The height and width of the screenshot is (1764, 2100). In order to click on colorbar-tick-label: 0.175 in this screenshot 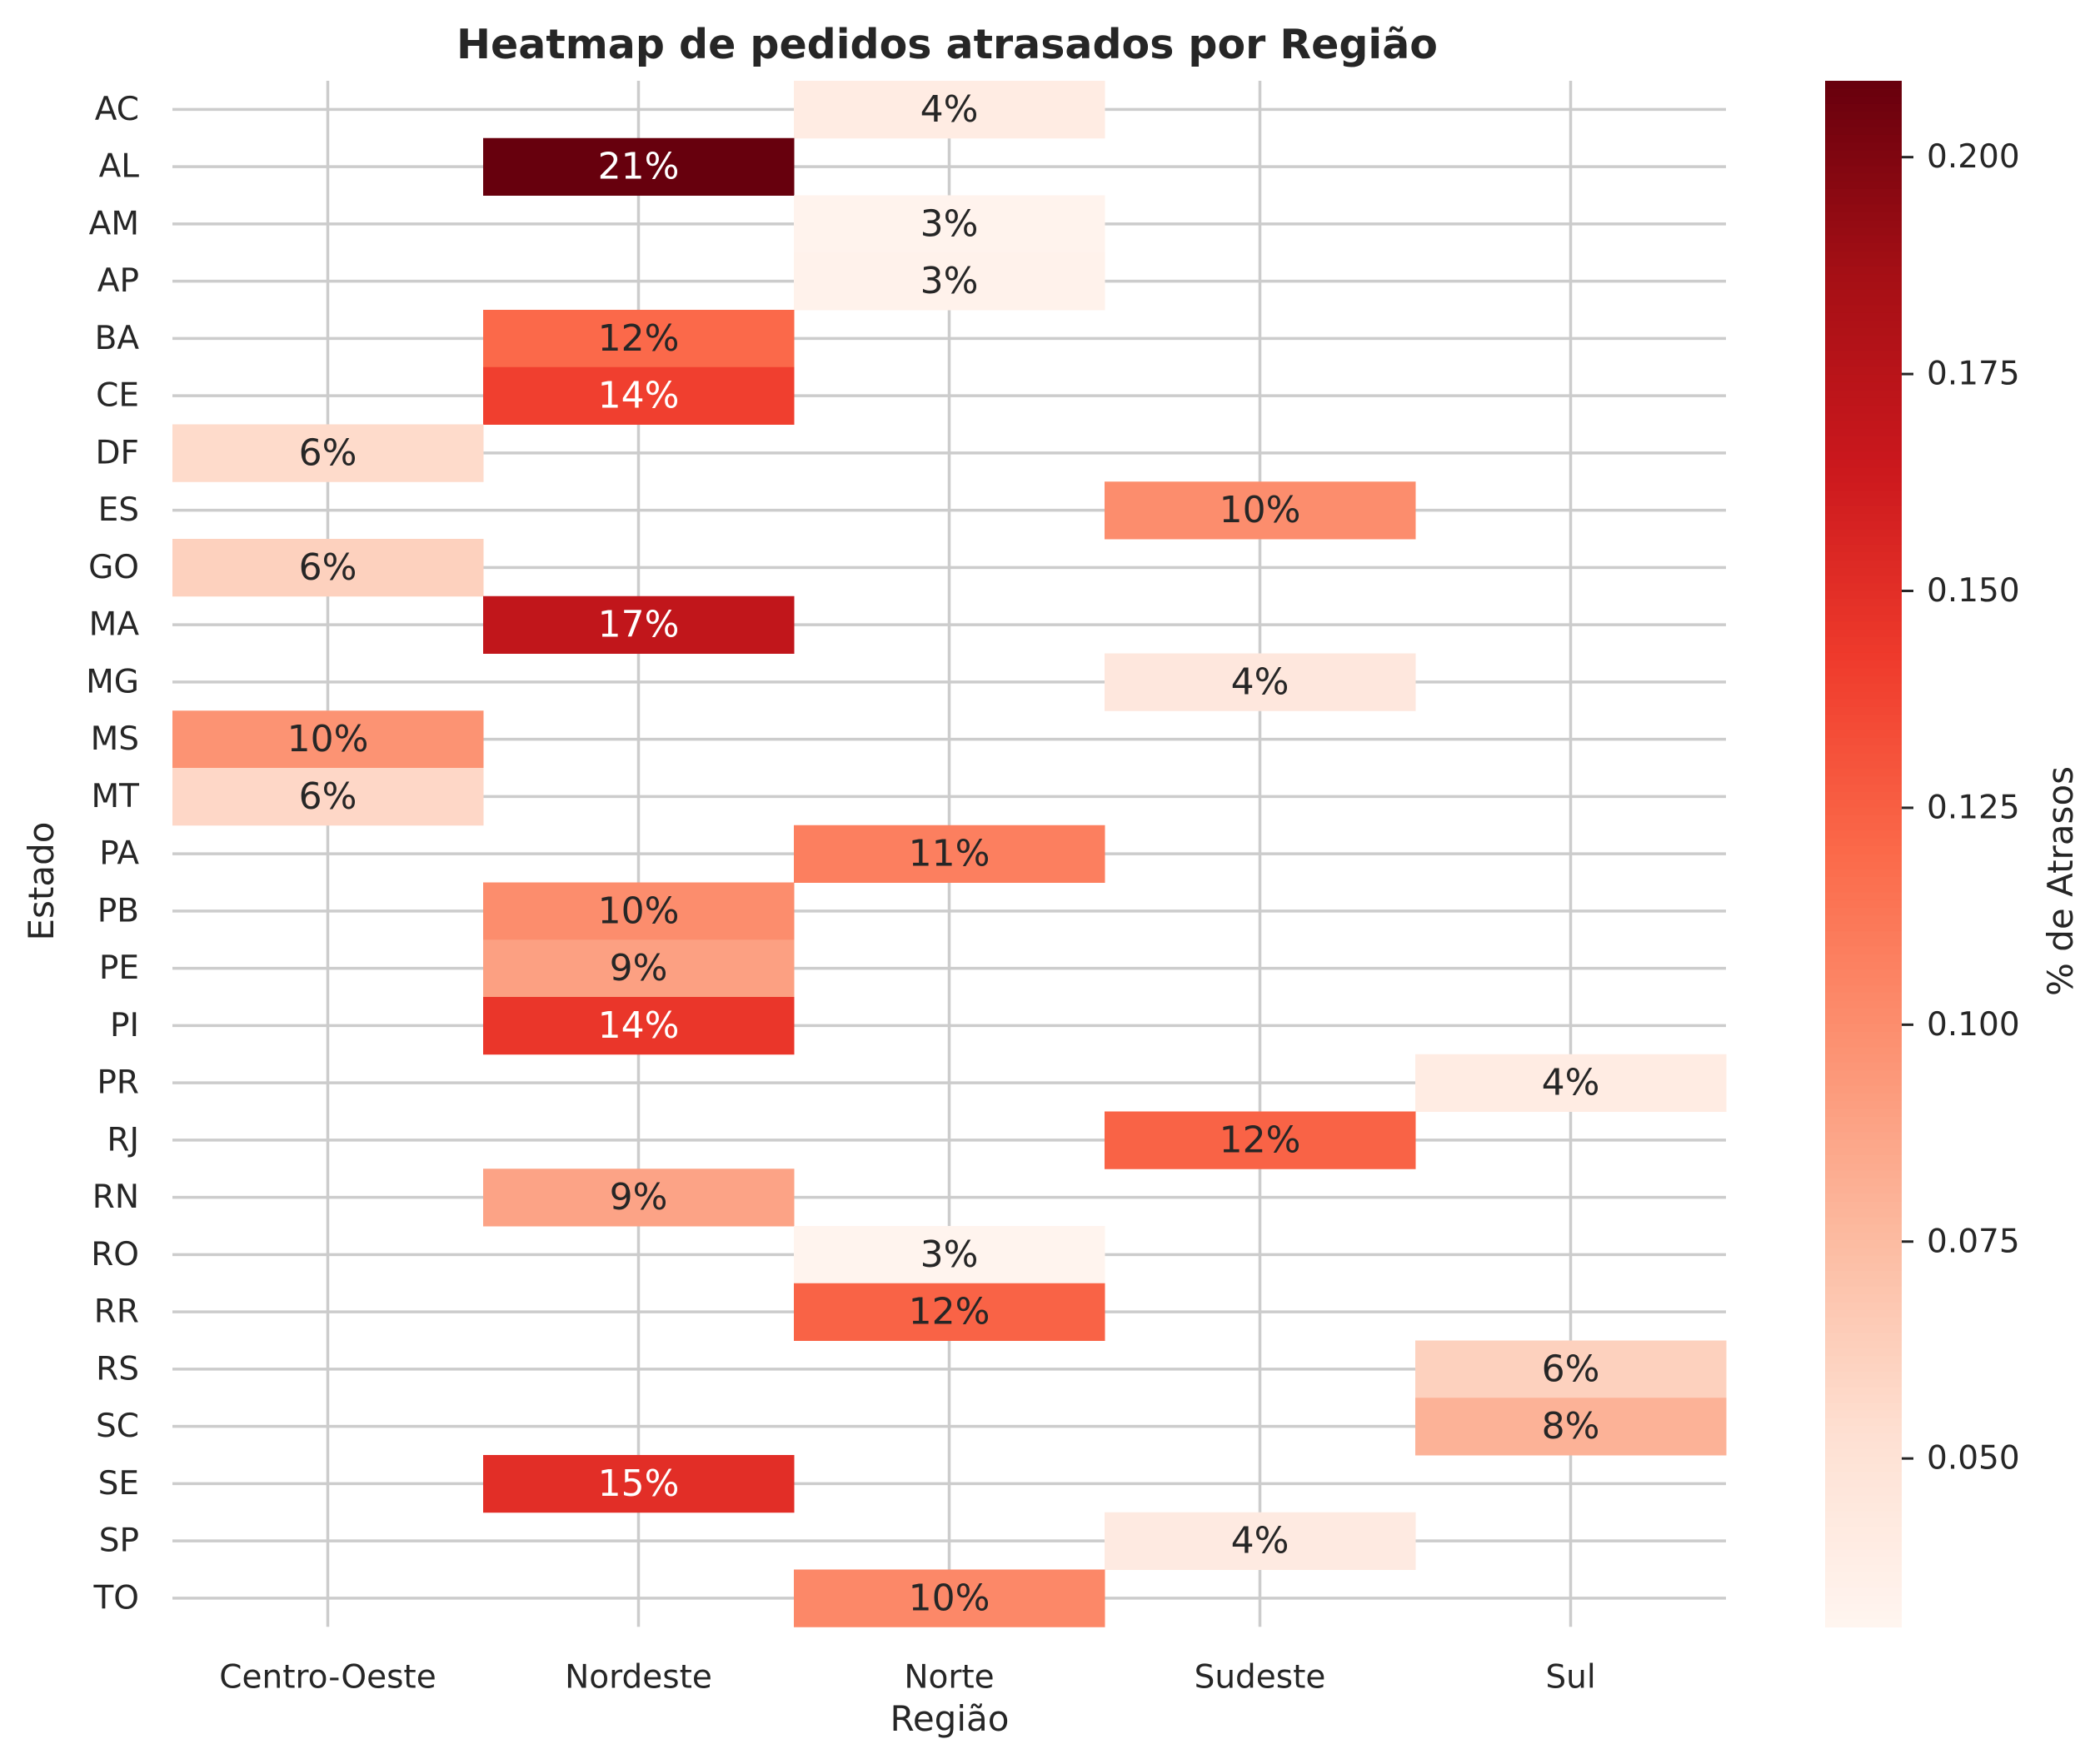, I will do `click(1974, 374)`.